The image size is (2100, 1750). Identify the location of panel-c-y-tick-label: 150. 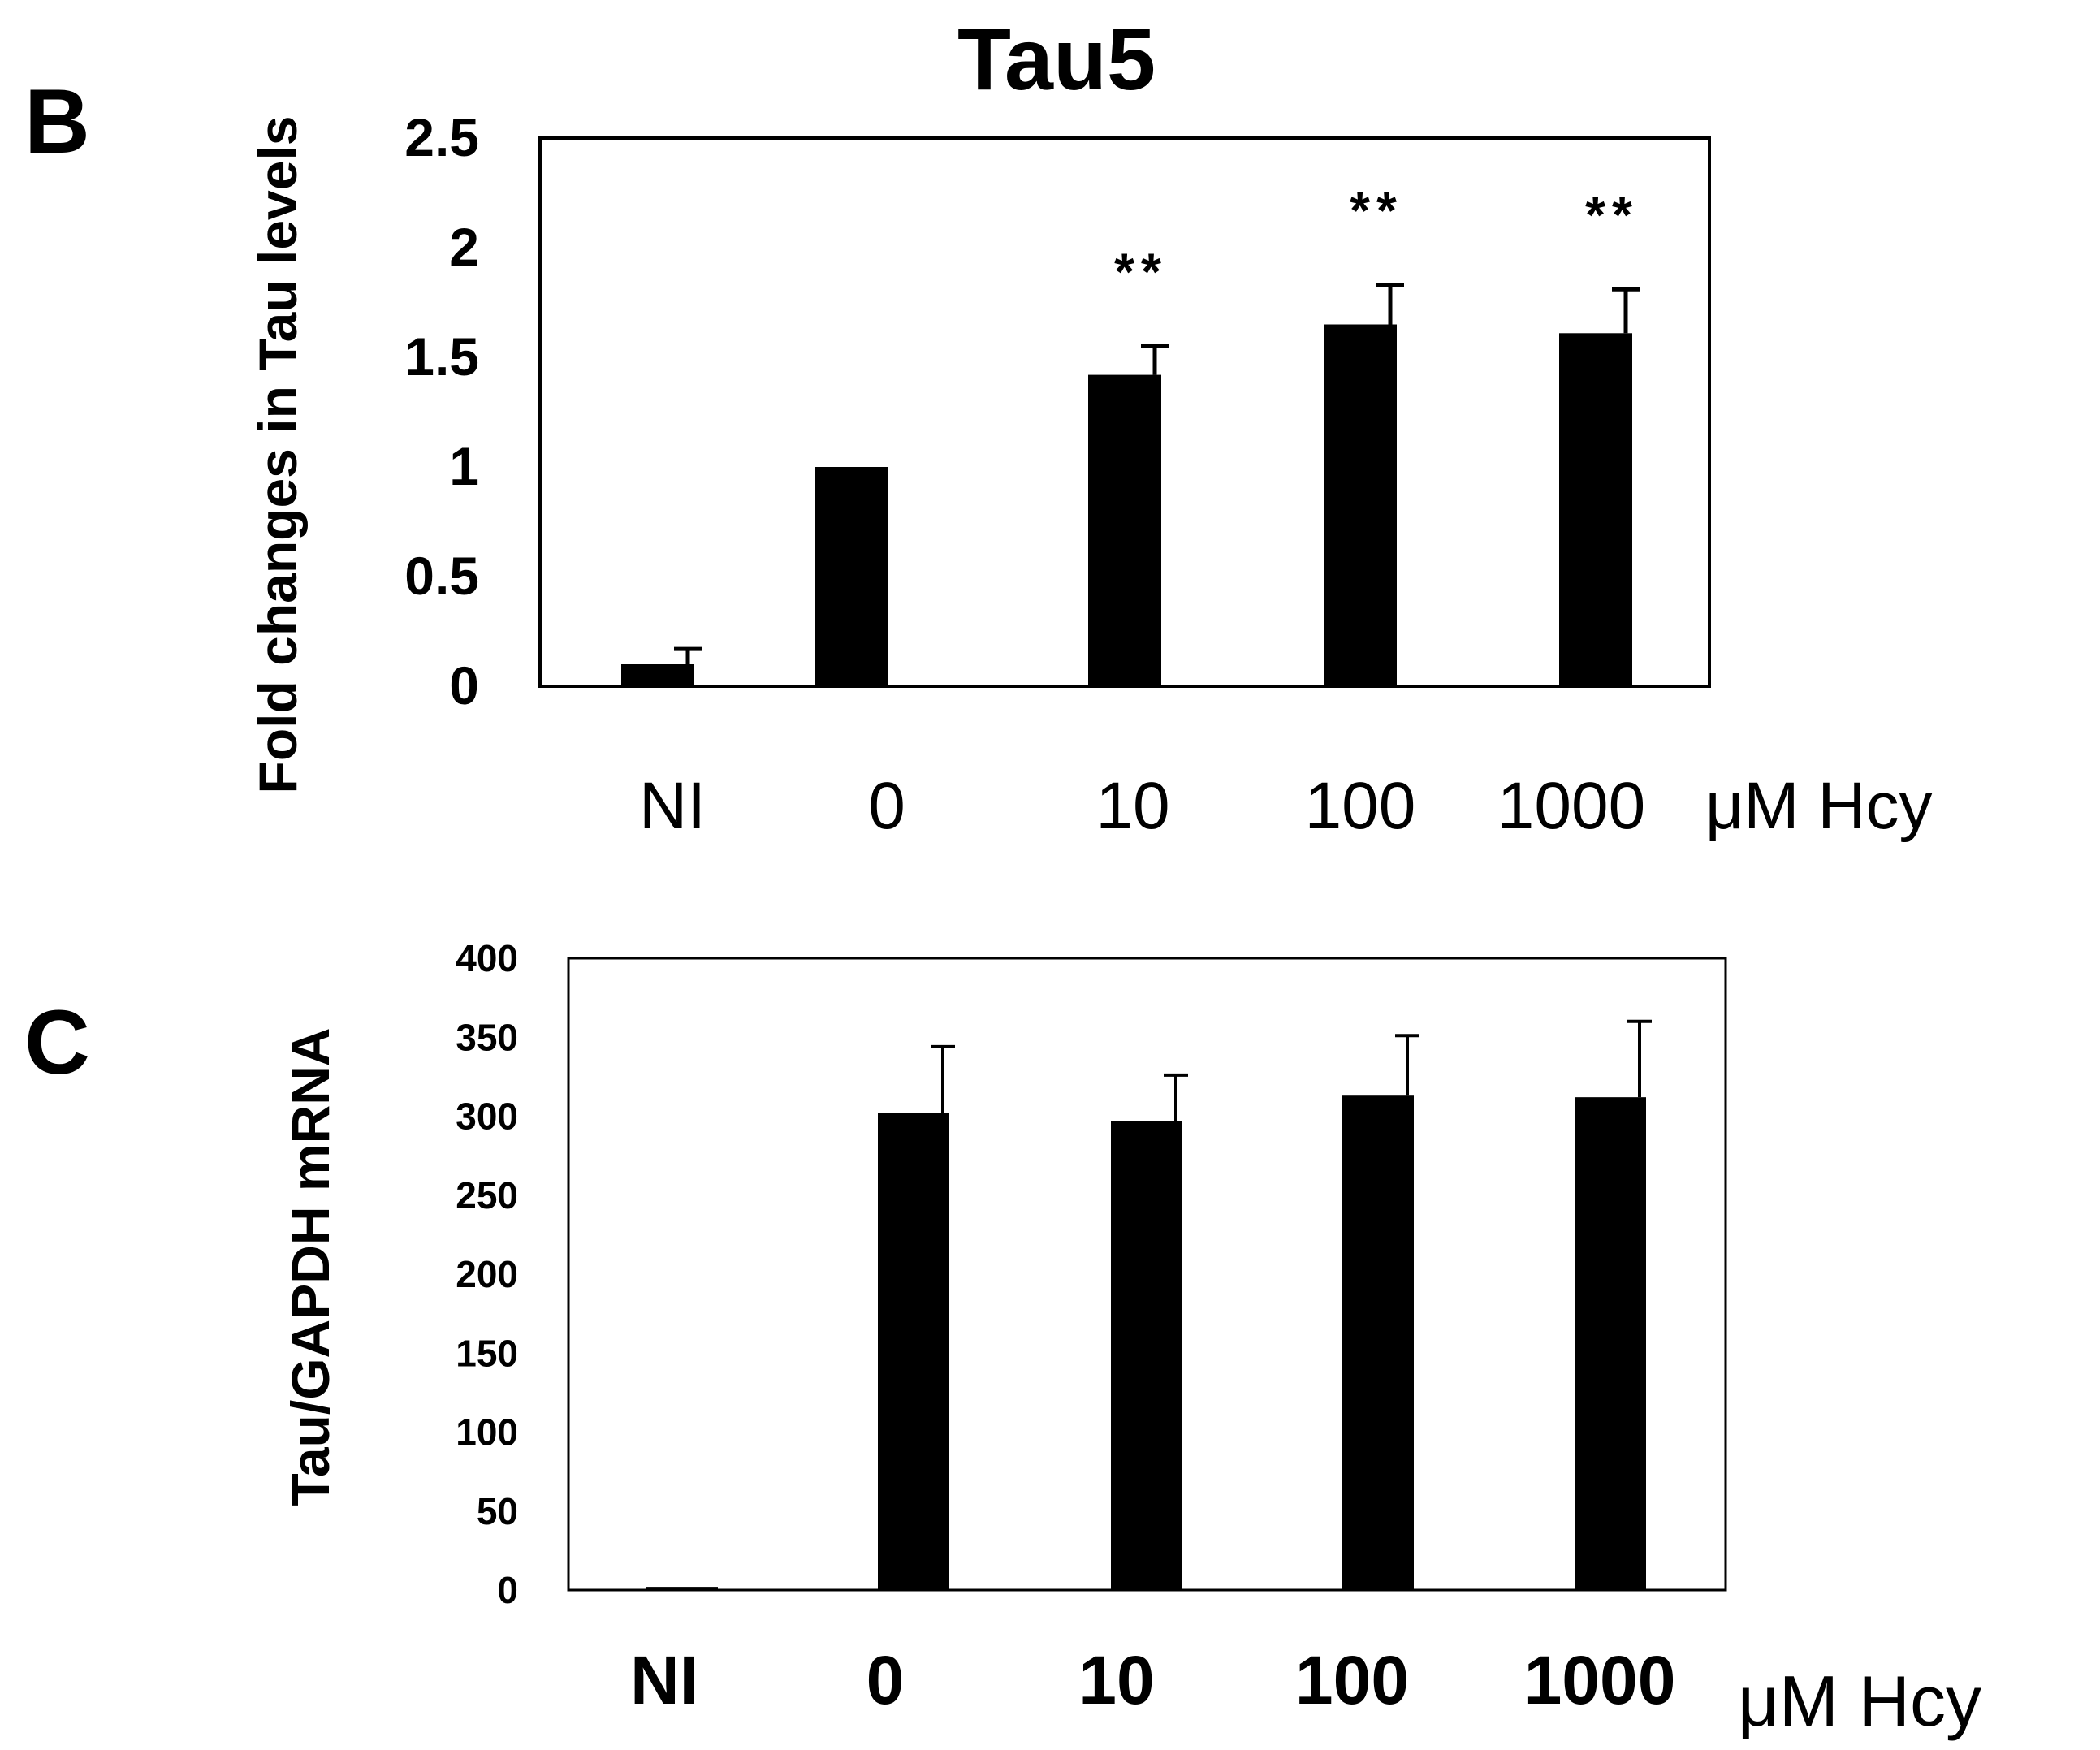
(487, 1353).